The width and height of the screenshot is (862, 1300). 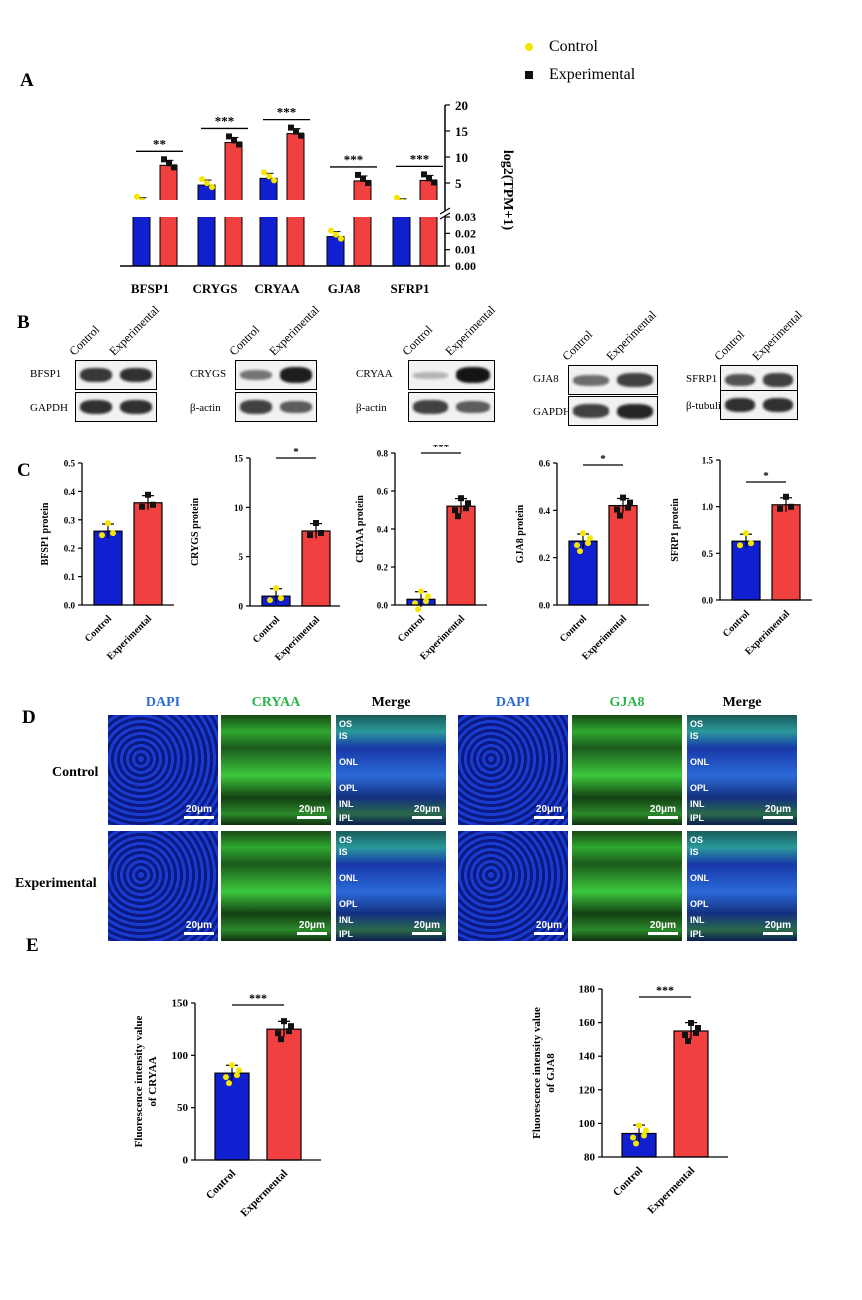 What do you see at coordinates (391, 770) in the screenshot?
I see `micrograph-merge-control: 20μm OS IS ONL OPL INL IPL` at bounding box center [391, 770].